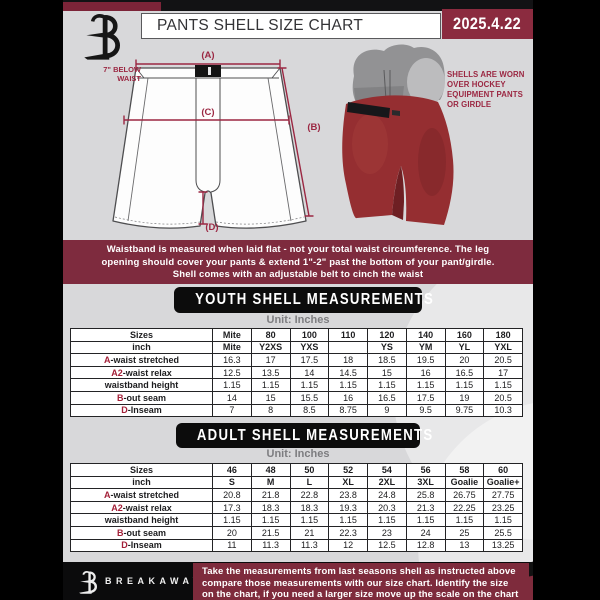  I want to click on measurement-cell: 10.3, so click(503, 410).